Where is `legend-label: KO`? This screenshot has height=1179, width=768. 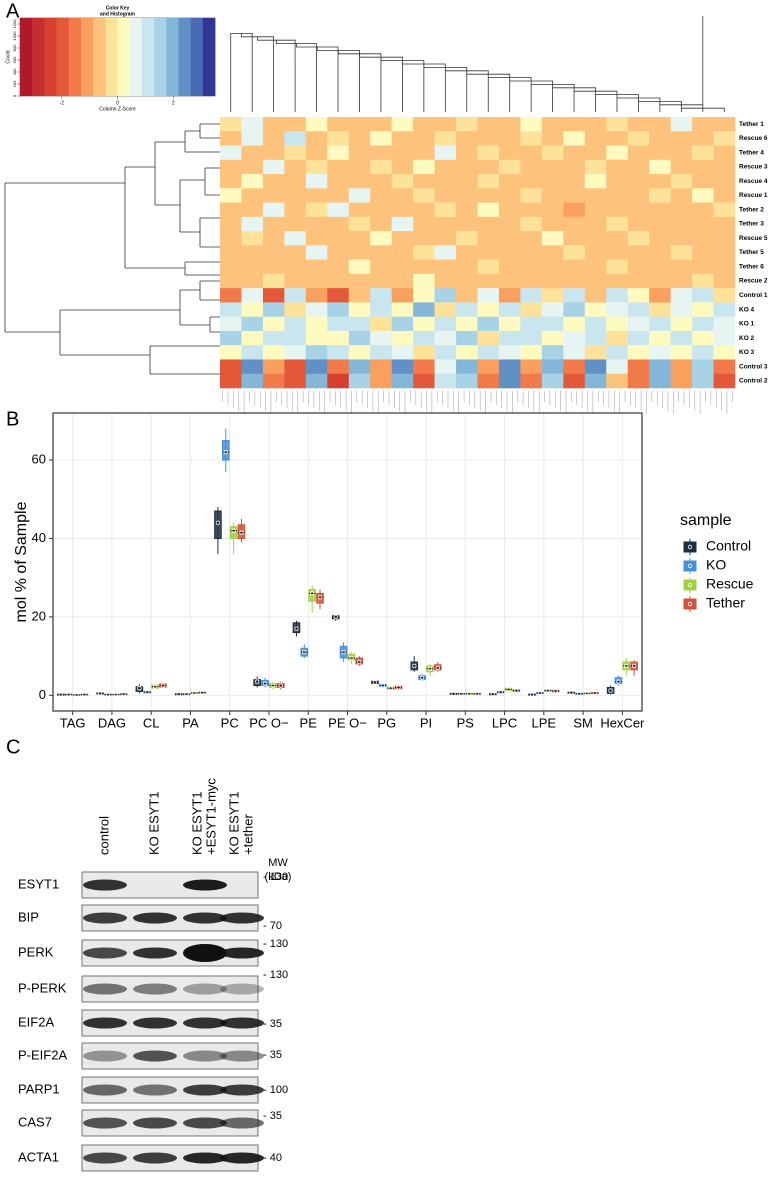
legend-label: KO is located at coordinates (716, 565).